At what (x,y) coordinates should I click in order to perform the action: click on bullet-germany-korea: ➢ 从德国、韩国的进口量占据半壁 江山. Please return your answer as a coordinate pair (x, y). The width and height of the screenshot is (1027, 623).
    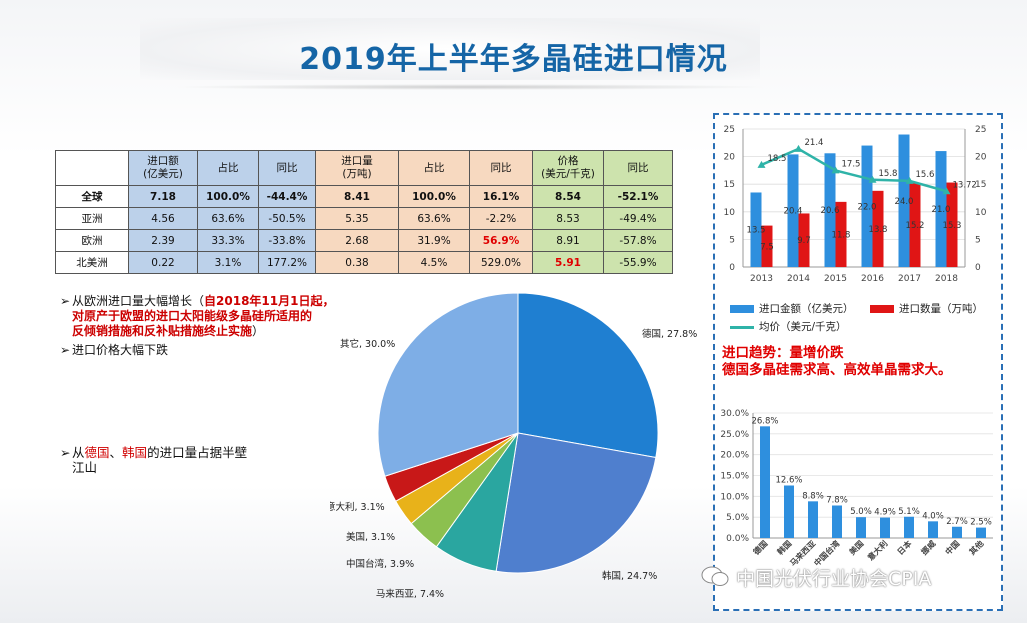
    Looking at the image, I should click on (153, 460).